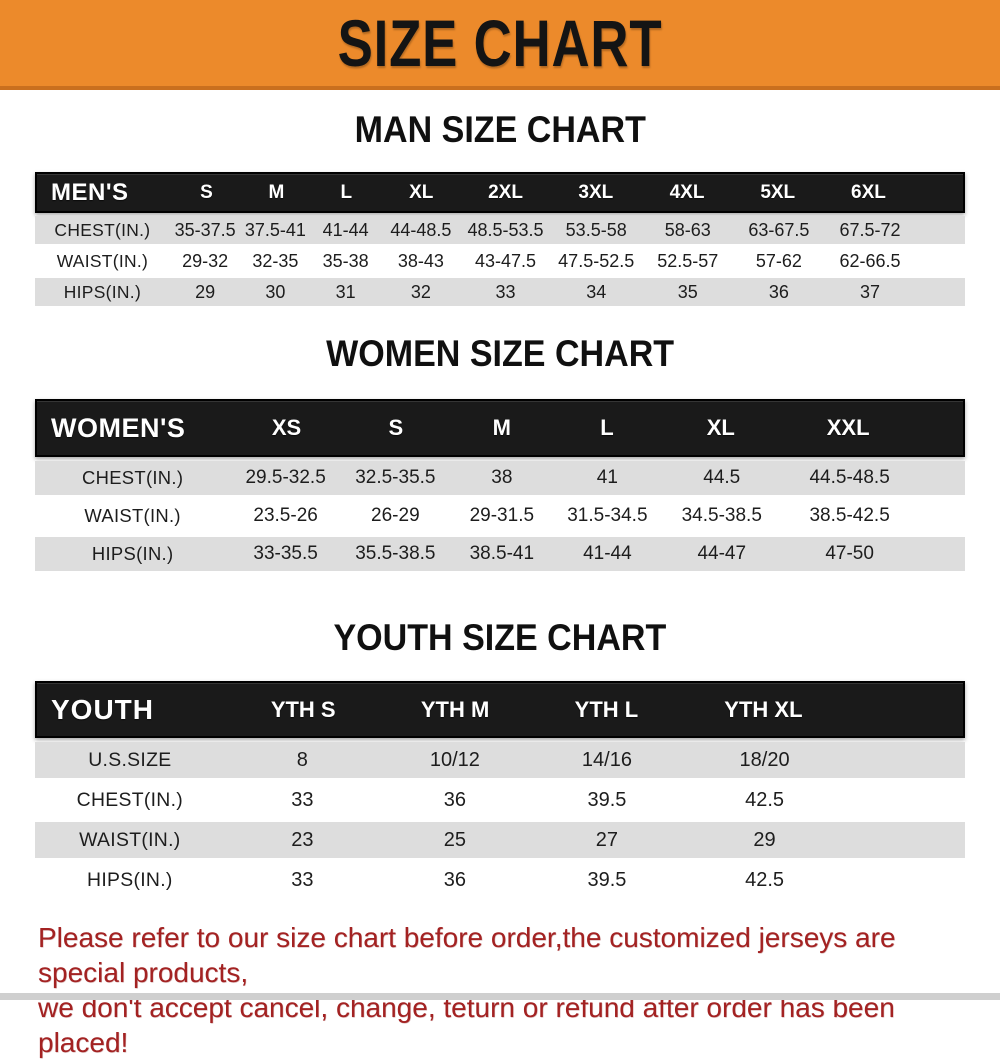 The image size is (1000, 1060). I want to click on table-cell: 35, so click(687, 291).